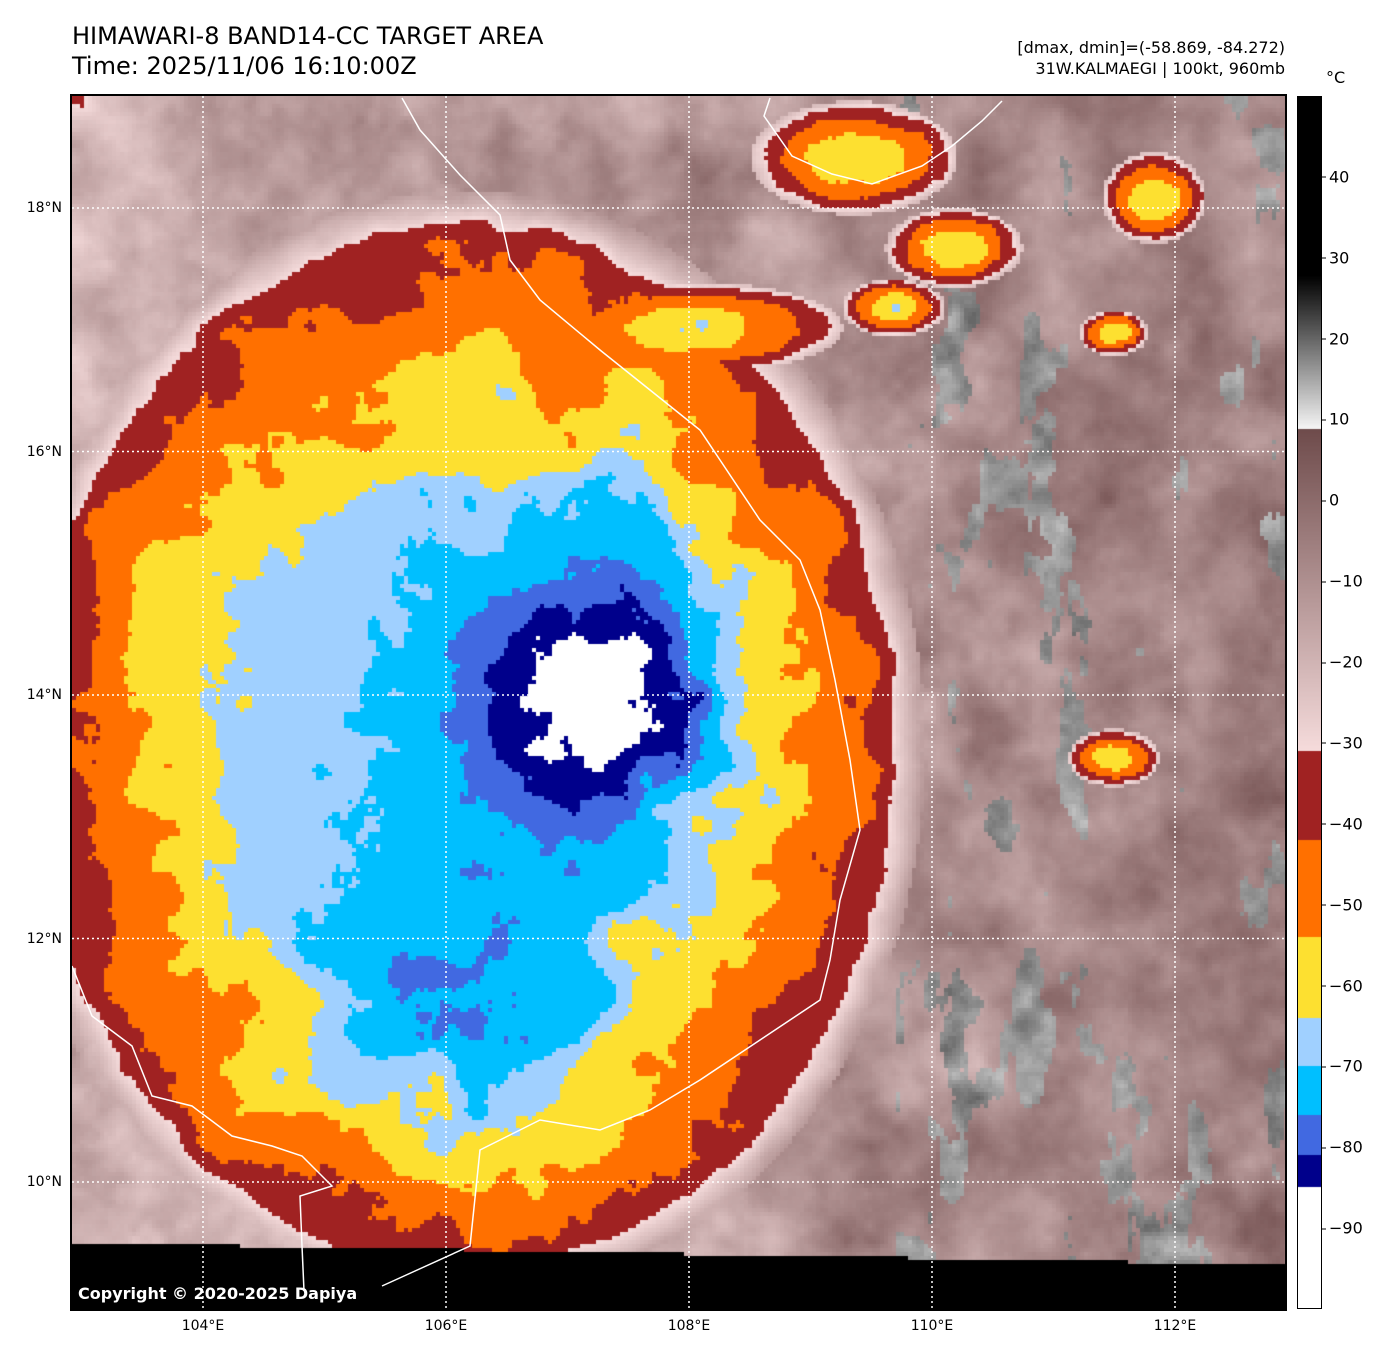 Image resolution: width=1390 pixels, height=1359 pixels. I want to click on colorbar, so click(1309, 702).